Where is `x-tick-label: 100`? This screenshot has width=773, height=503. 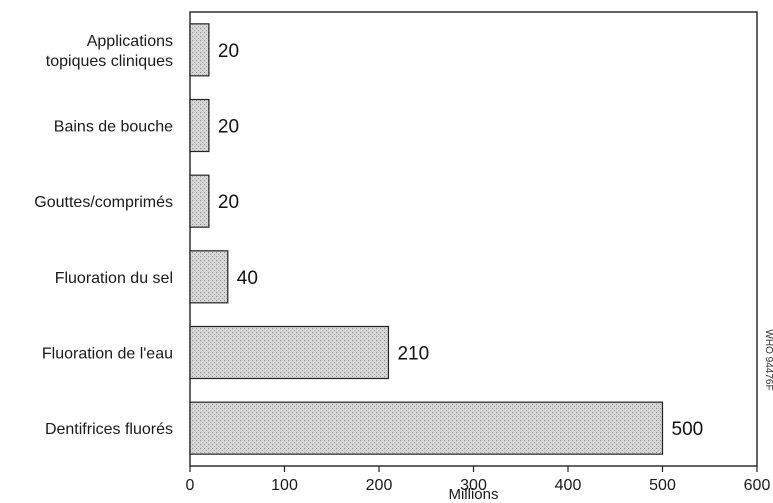 x-tick-label: 100 is located at coordinates (284, 485).